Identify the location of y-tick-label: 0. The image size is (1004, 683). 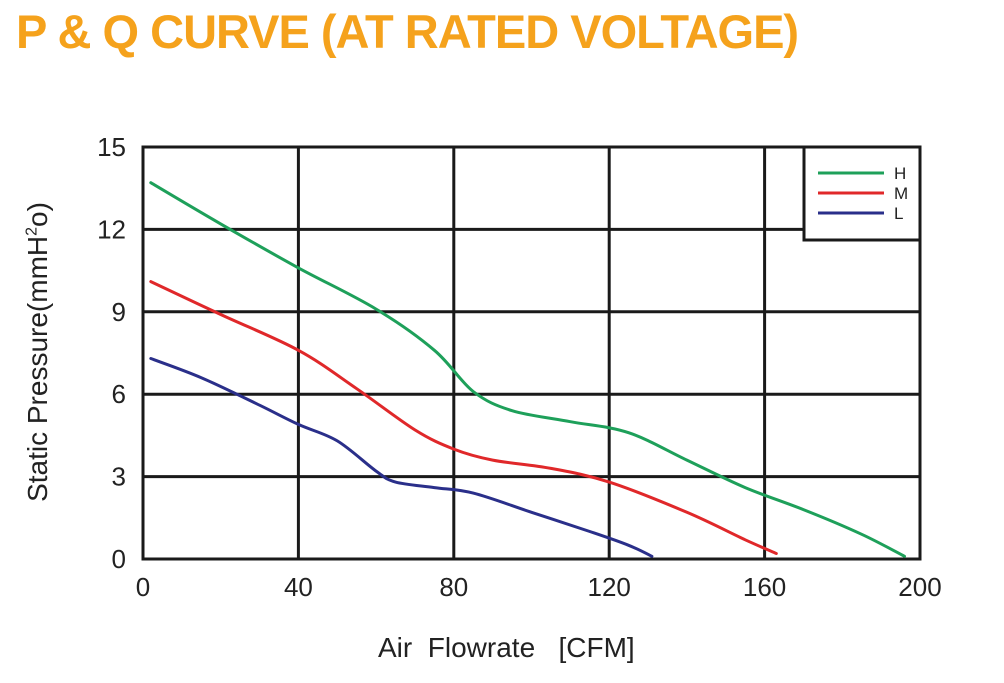
(119, 559).